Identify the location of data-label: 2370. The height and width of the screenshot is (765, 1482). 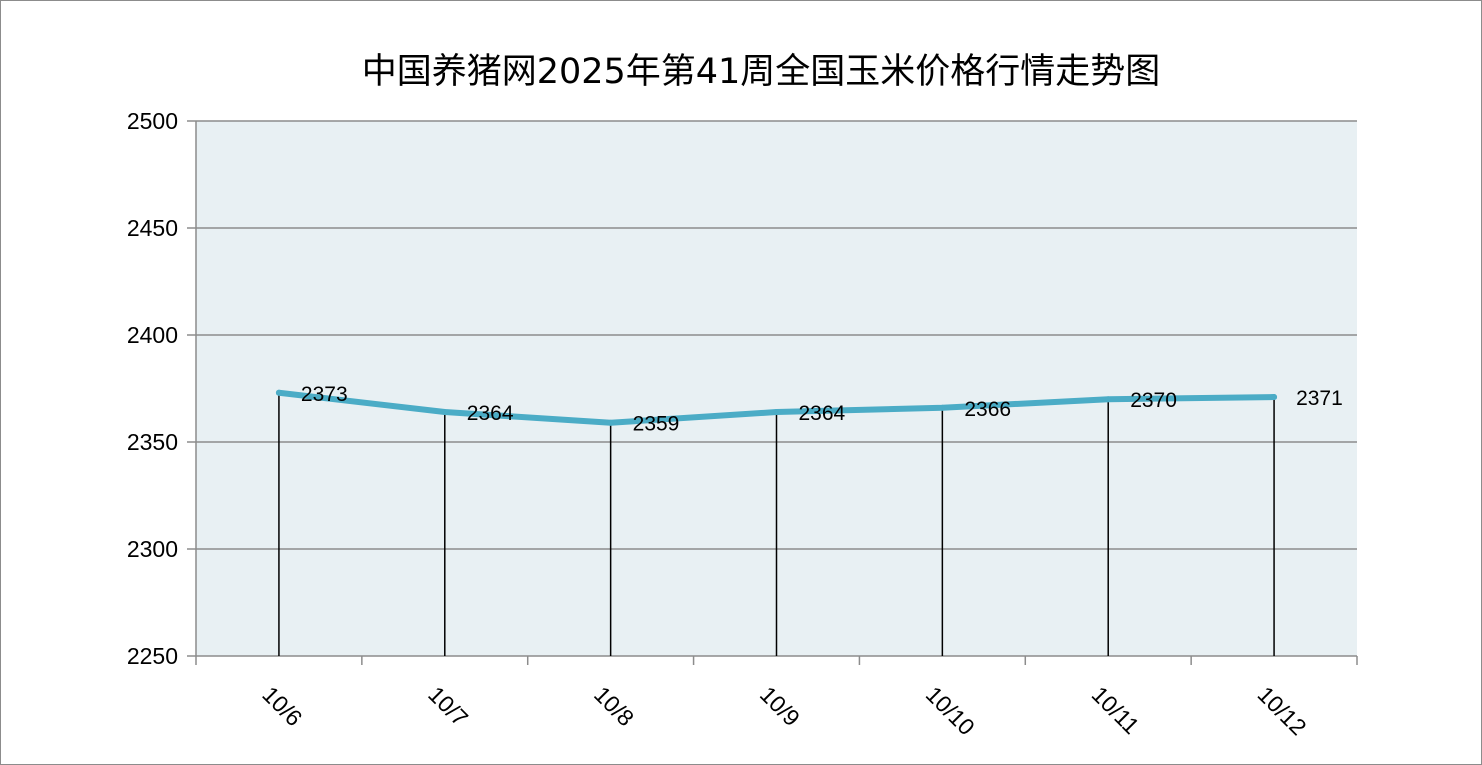
(1153, 400).